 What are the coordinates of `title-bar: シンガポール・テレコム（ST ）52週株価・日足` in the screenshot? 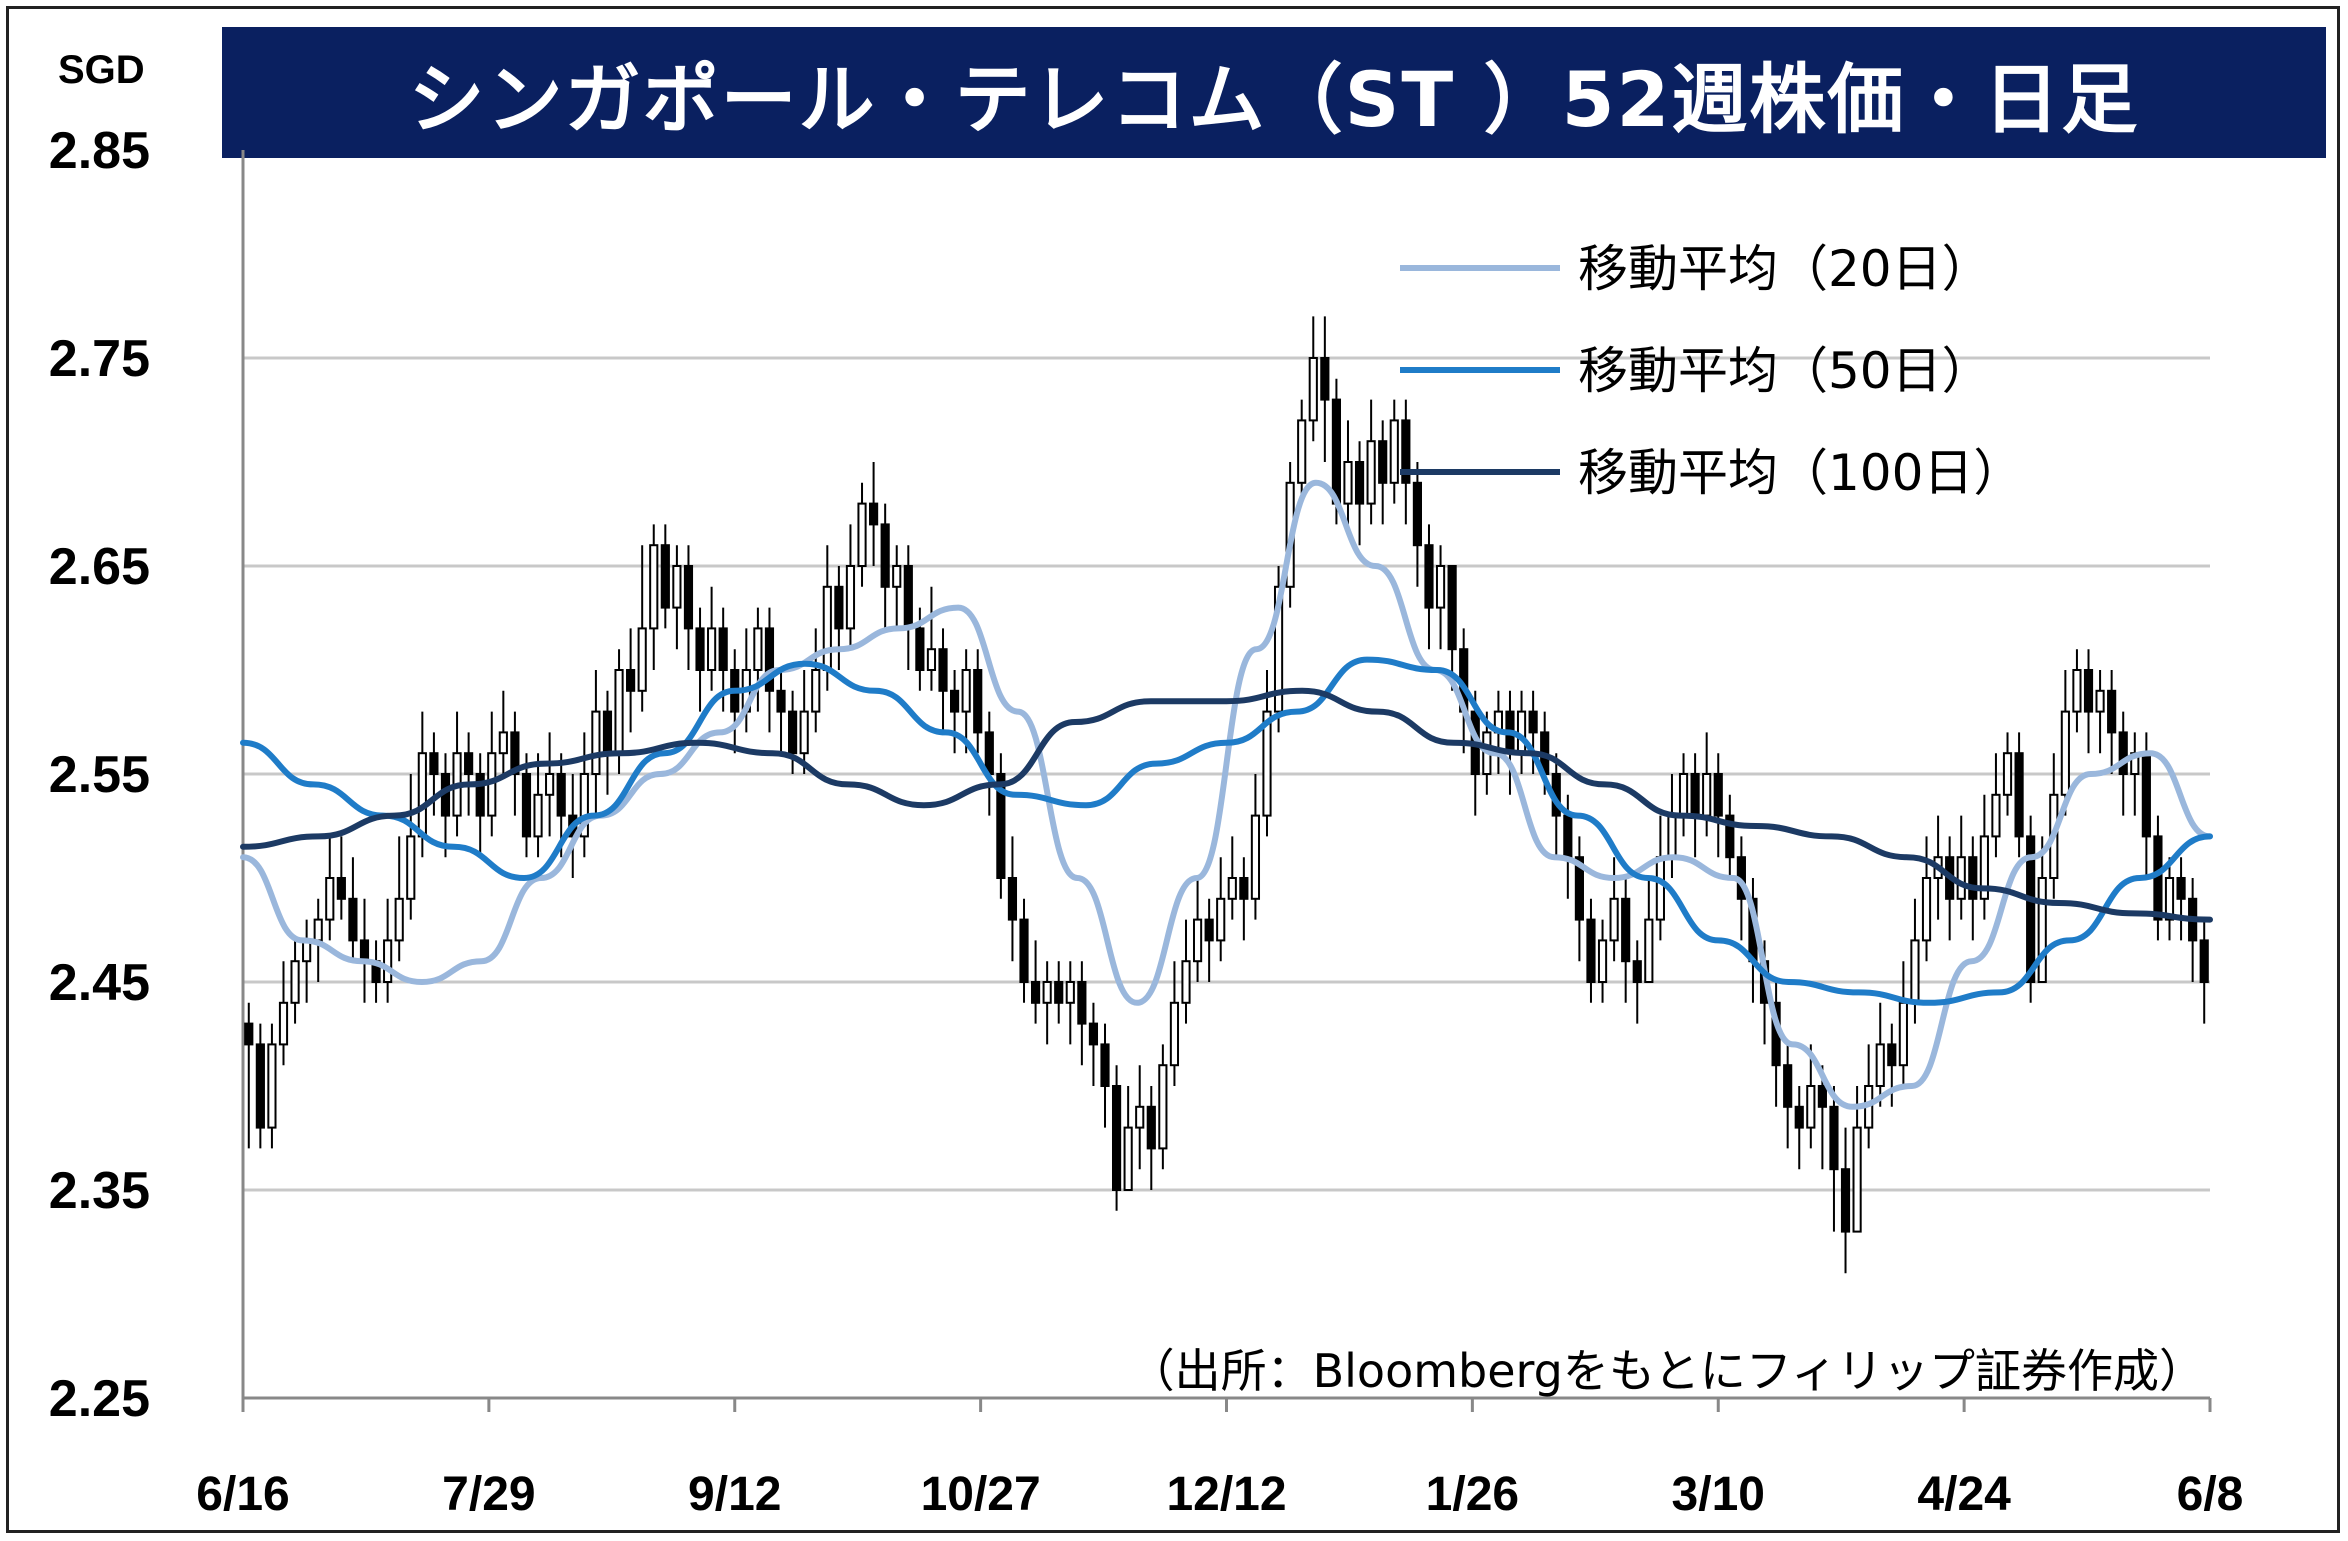 It's located at (1274, 92).